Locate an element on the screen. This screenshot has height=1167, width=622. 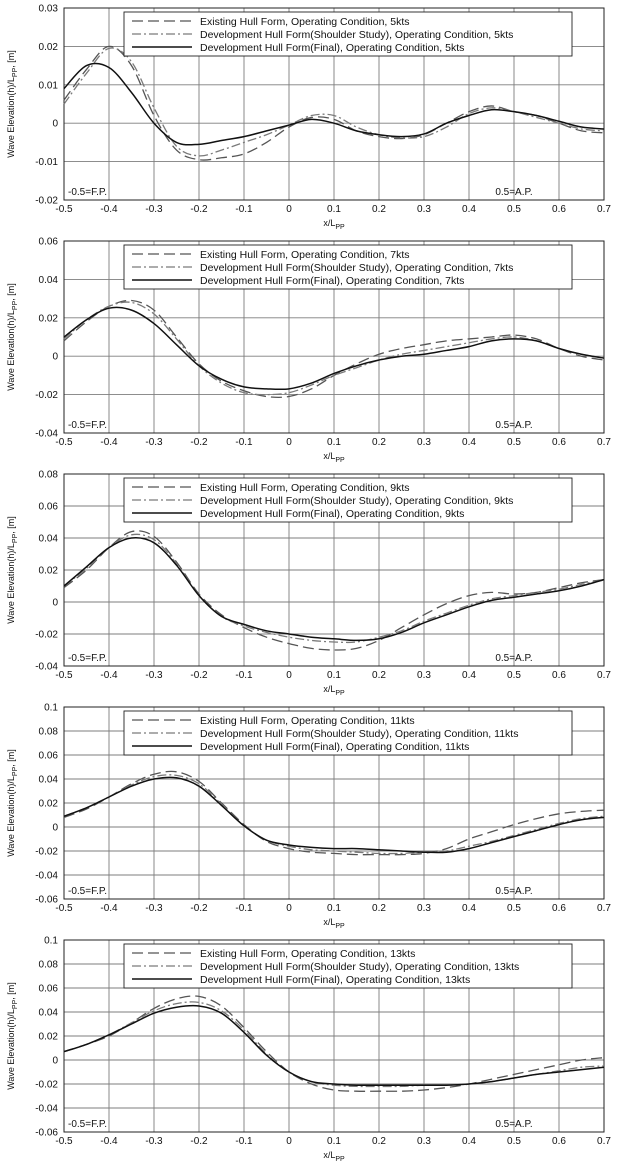
plot-frame is located at coordinates (334, 337).